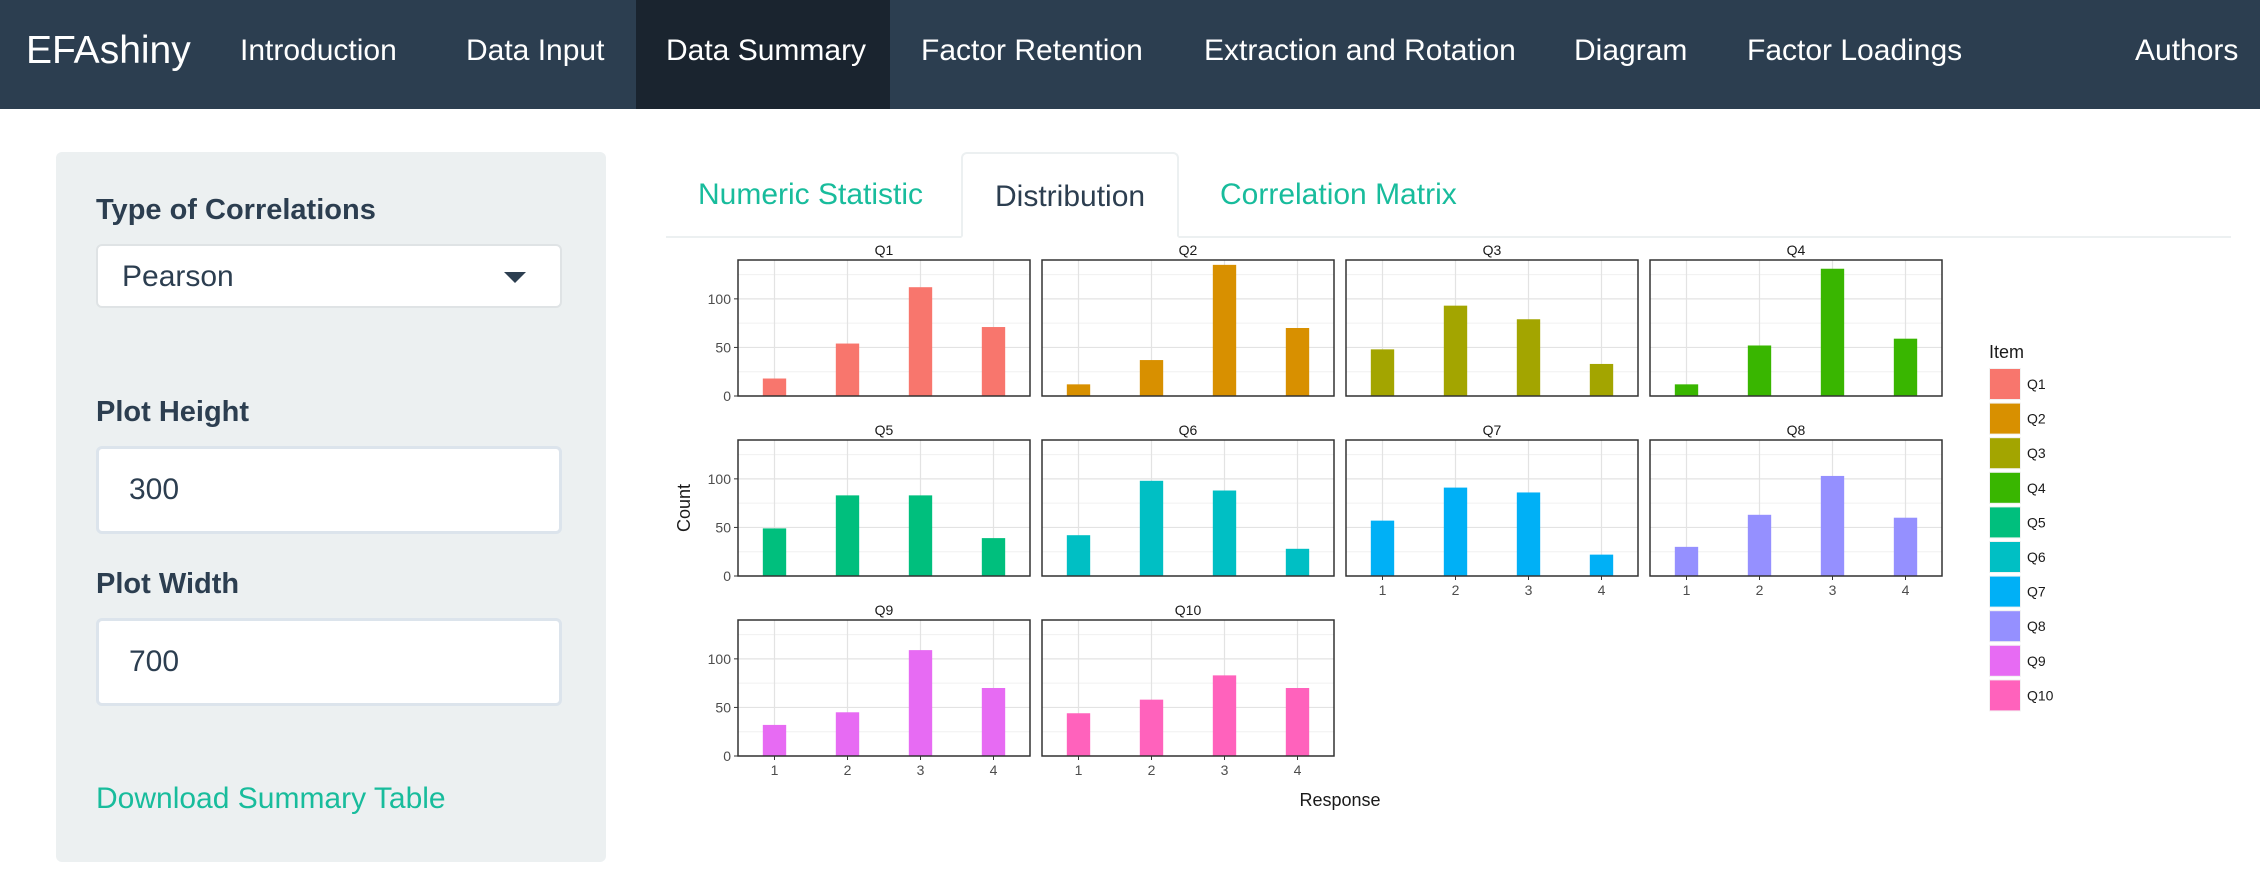 This screenshot has height=882, width=2260. What do you see at coordinates (329, 276) in the screenshot?
I see `correlation-type-select: Pearson` at bounding box center [329, 276].